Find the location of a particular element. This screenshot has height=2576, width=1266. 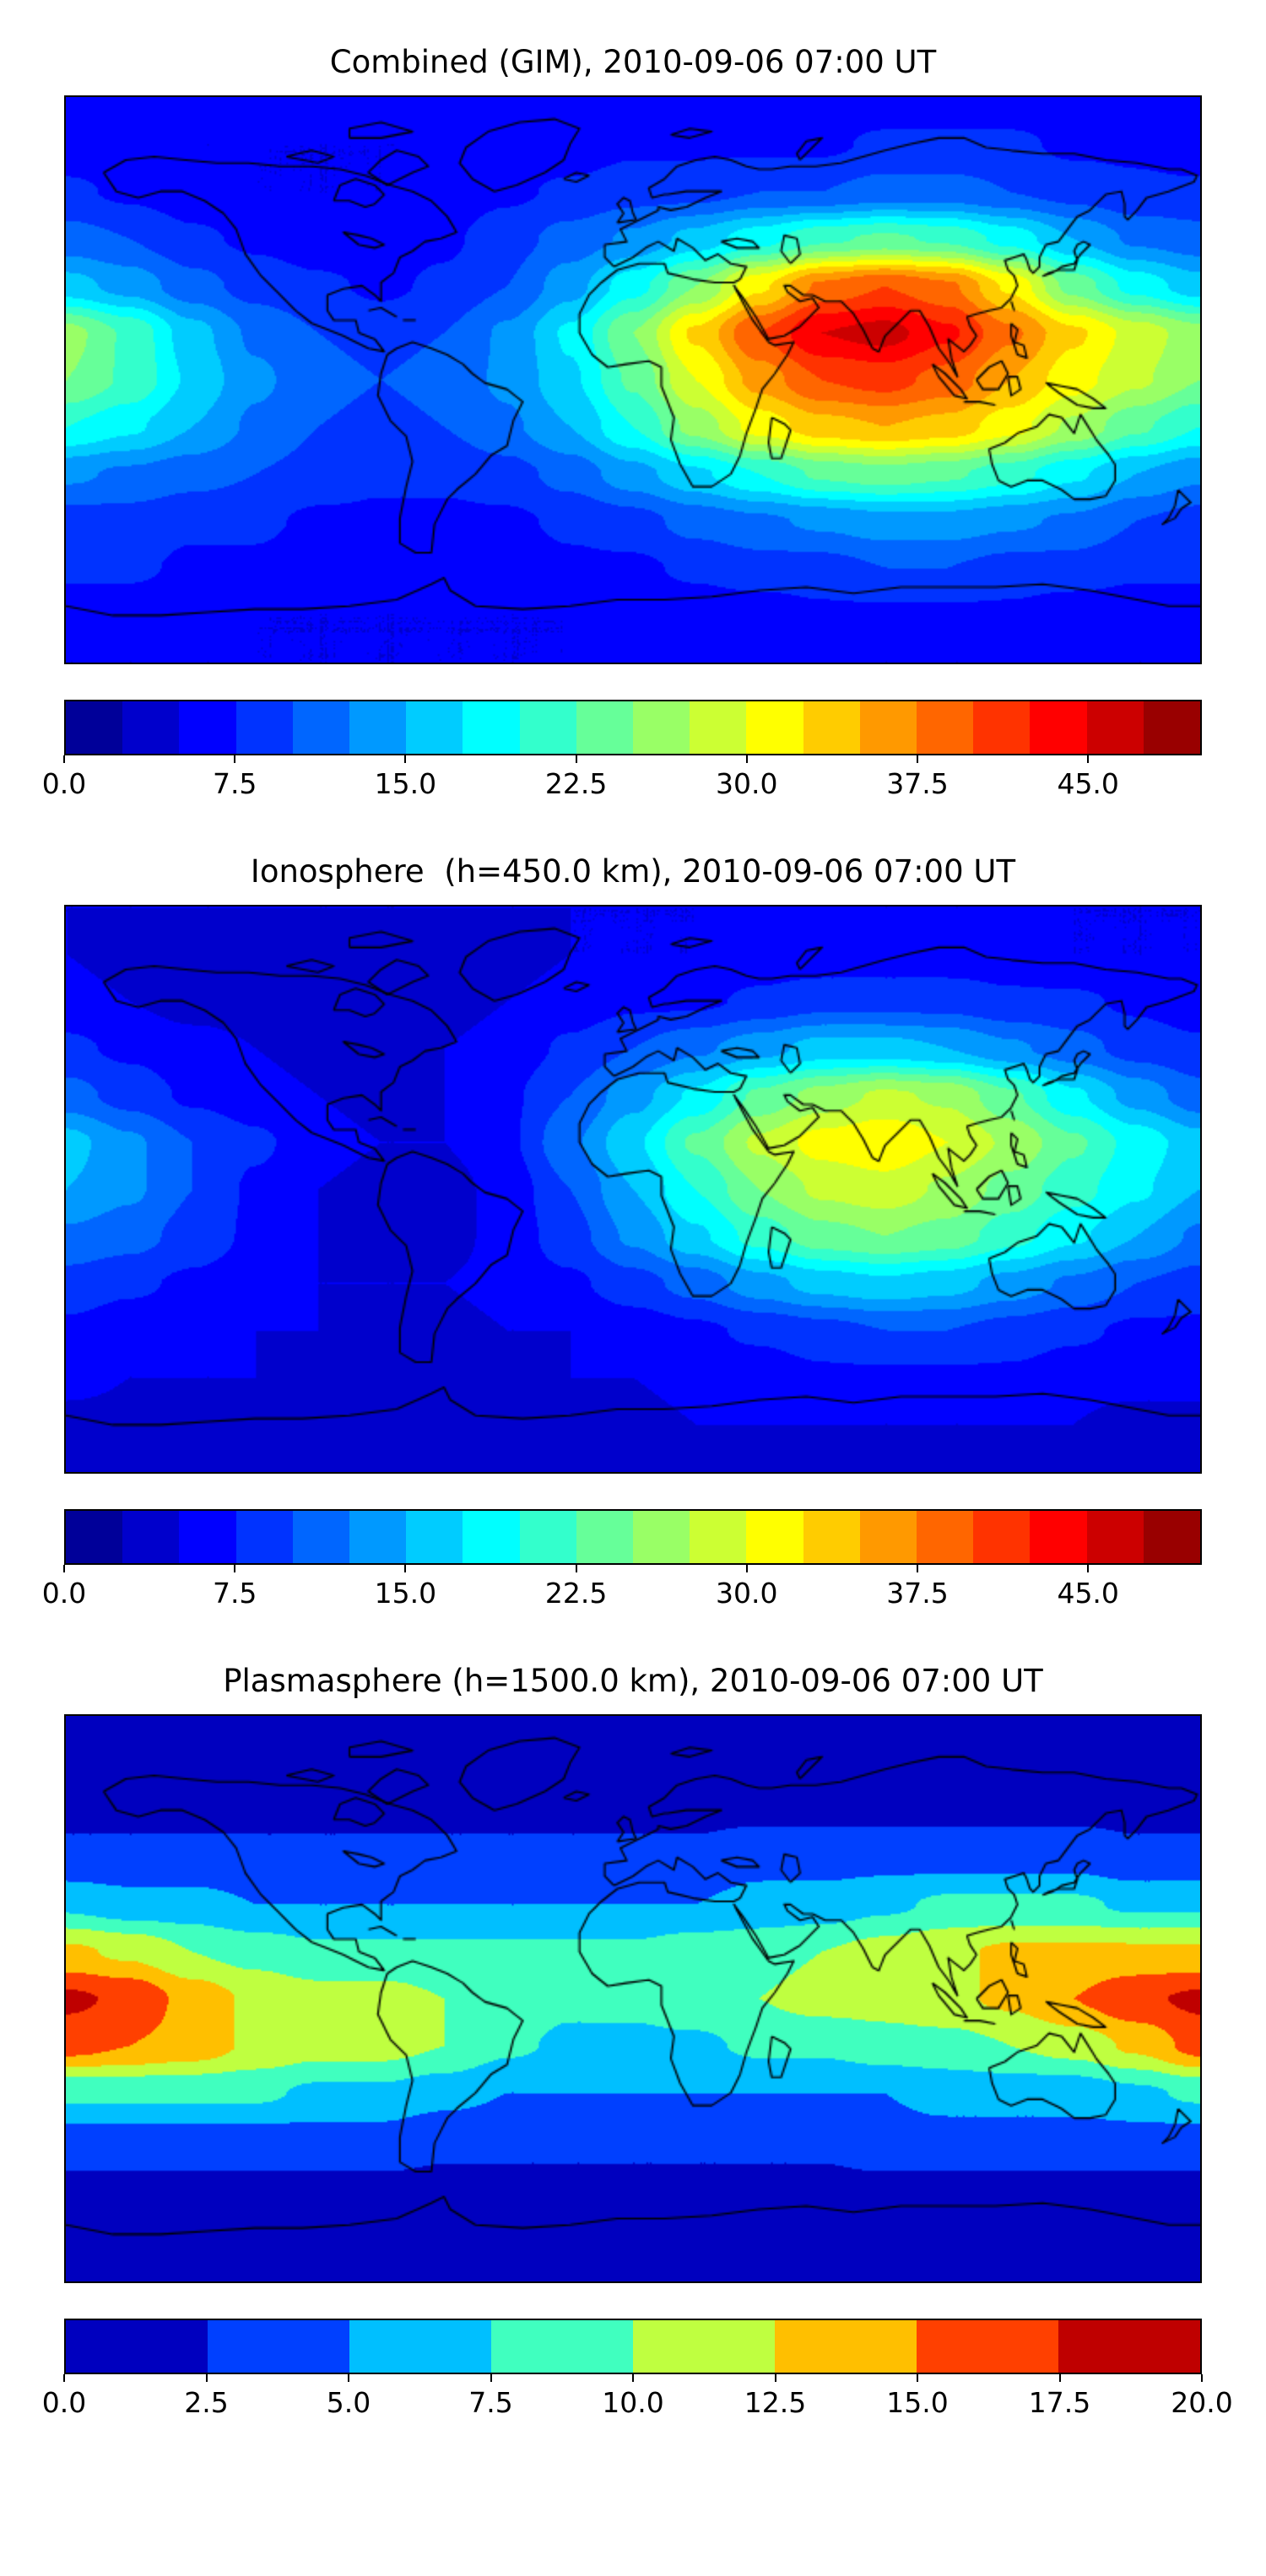

colorbar-tick-label: 5.0 is located at coordinates (348, 2402).